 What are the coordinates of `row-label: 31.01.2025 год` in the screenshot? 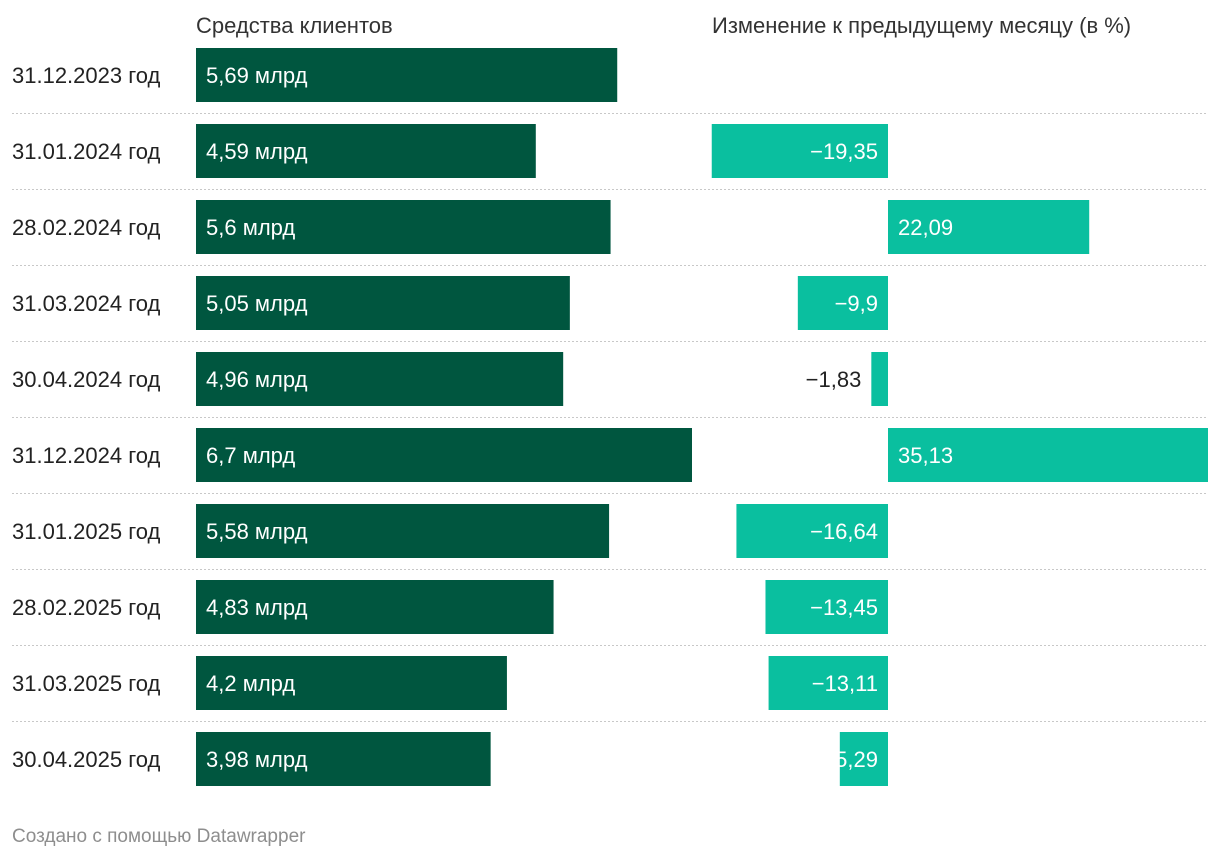 It's located at (86, 531).